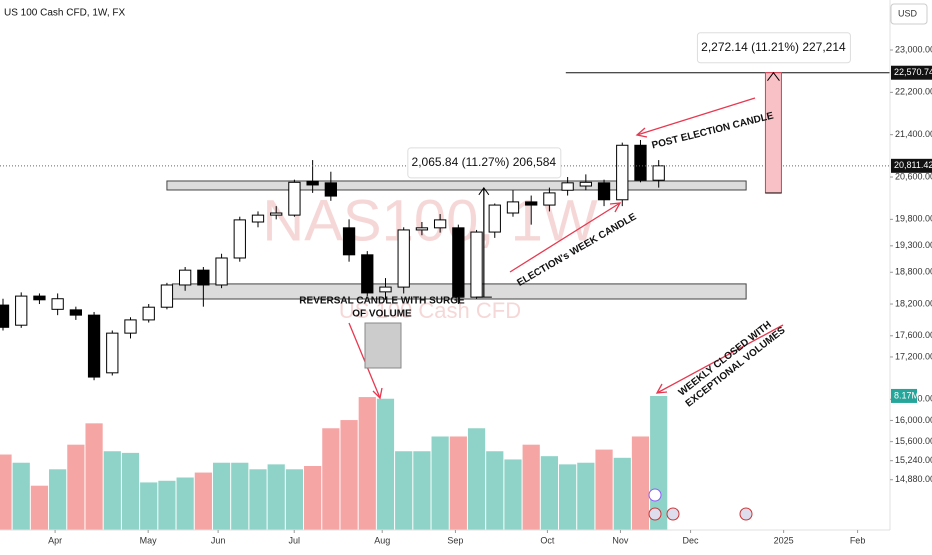  What do you see at coordinates (55, 540) in the screenshot?
I see `x-tick-label: Apr` at bounding box center [55, 540].